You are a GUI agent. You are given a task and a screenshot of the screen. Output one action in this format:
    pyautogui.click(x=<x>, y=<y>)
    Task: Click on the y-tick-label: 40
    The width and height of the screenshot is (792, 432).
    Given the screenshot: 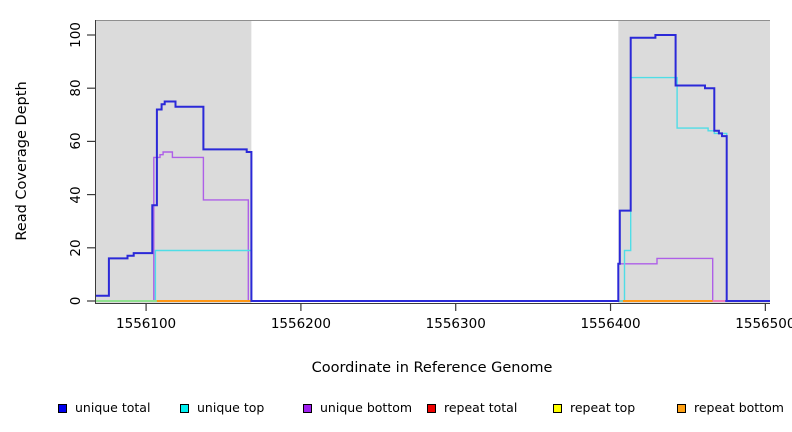 What is the action you would take?
    pyautogui.click(x=76, y=195)
    